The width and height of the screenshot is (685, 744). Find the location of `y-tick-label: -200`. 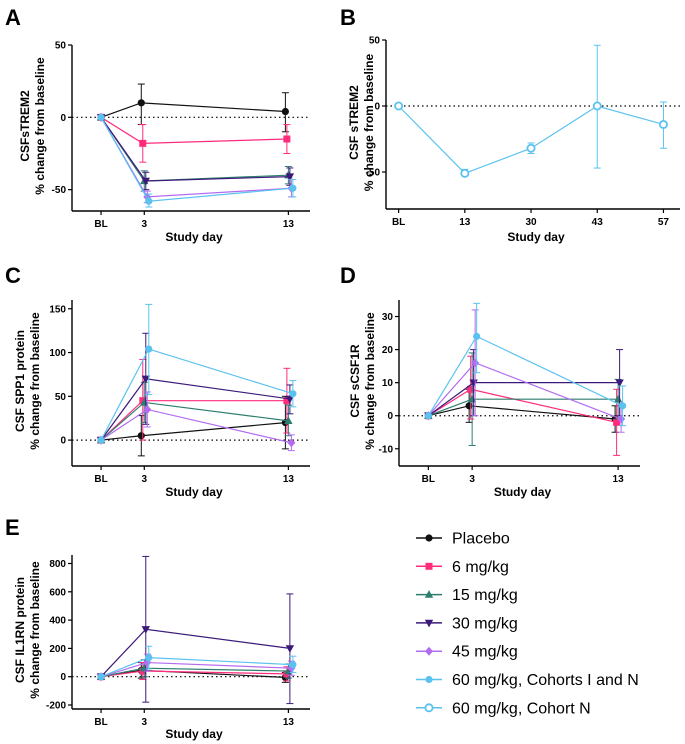

y-tick-label: -200 is located at coordinates (56, 706).